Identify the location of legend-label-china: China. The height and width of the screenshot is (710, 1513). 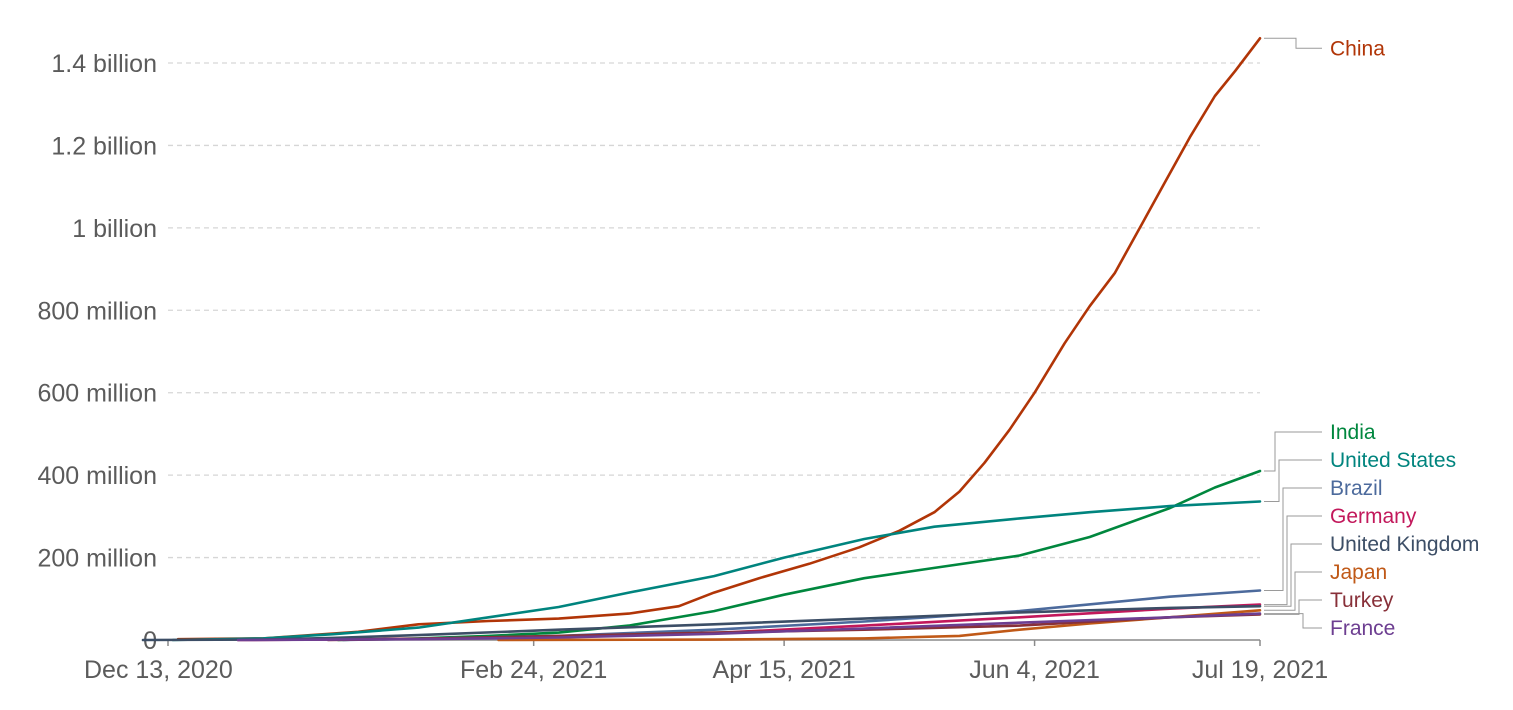
(1357, 48).